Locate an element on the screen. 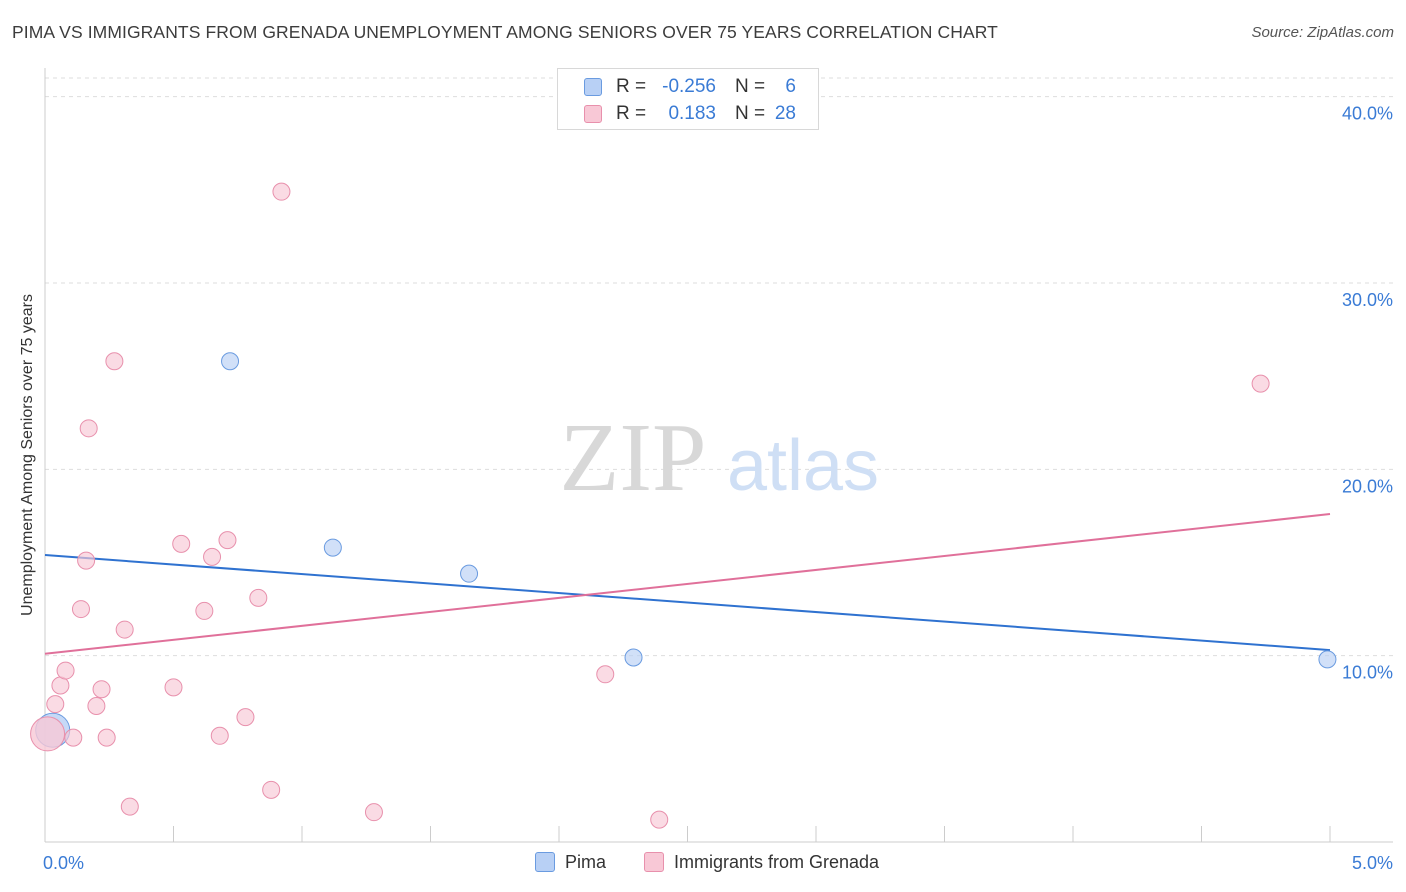  legend-label: Immigrants from Grenada is located at coordinates (777, 862).